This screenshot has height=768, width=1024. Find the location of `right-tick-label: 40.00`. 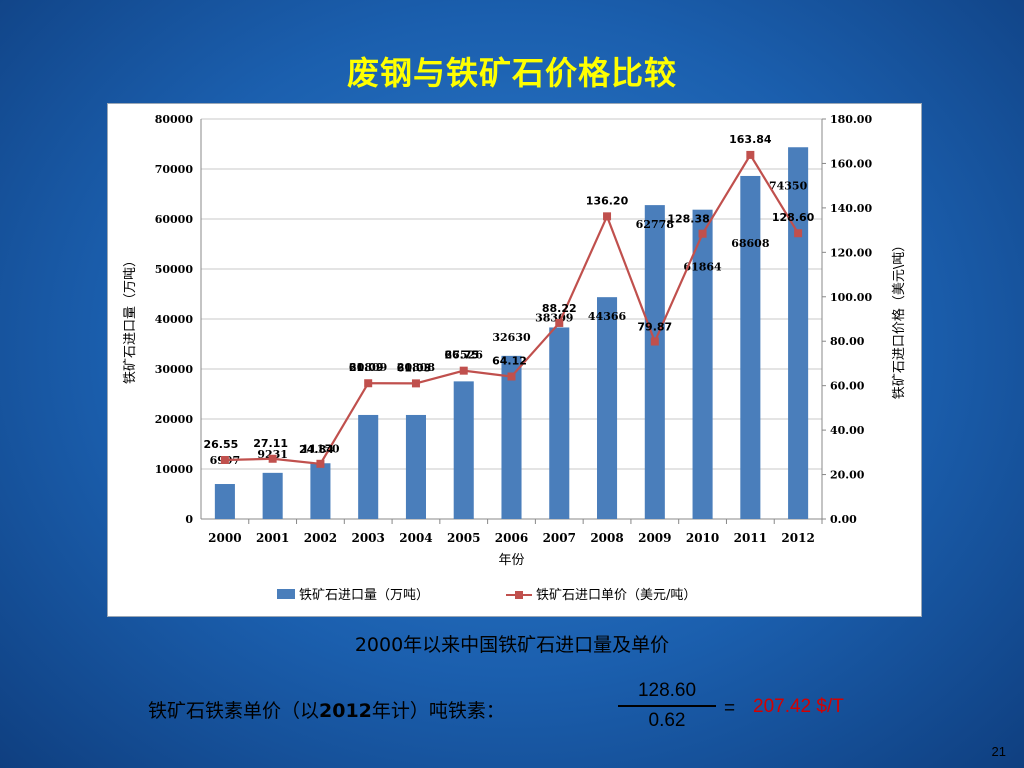

right-tick-label: 40.00 is located at coordinates (847, 430).